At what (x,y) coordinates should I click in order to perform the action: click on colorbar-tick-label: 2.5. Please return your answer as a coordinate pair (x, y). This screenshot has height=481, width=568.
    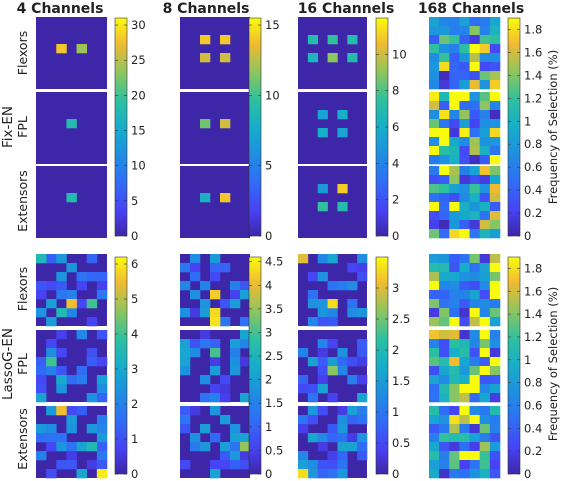
    Looking at the image, I should click on (401, 319).